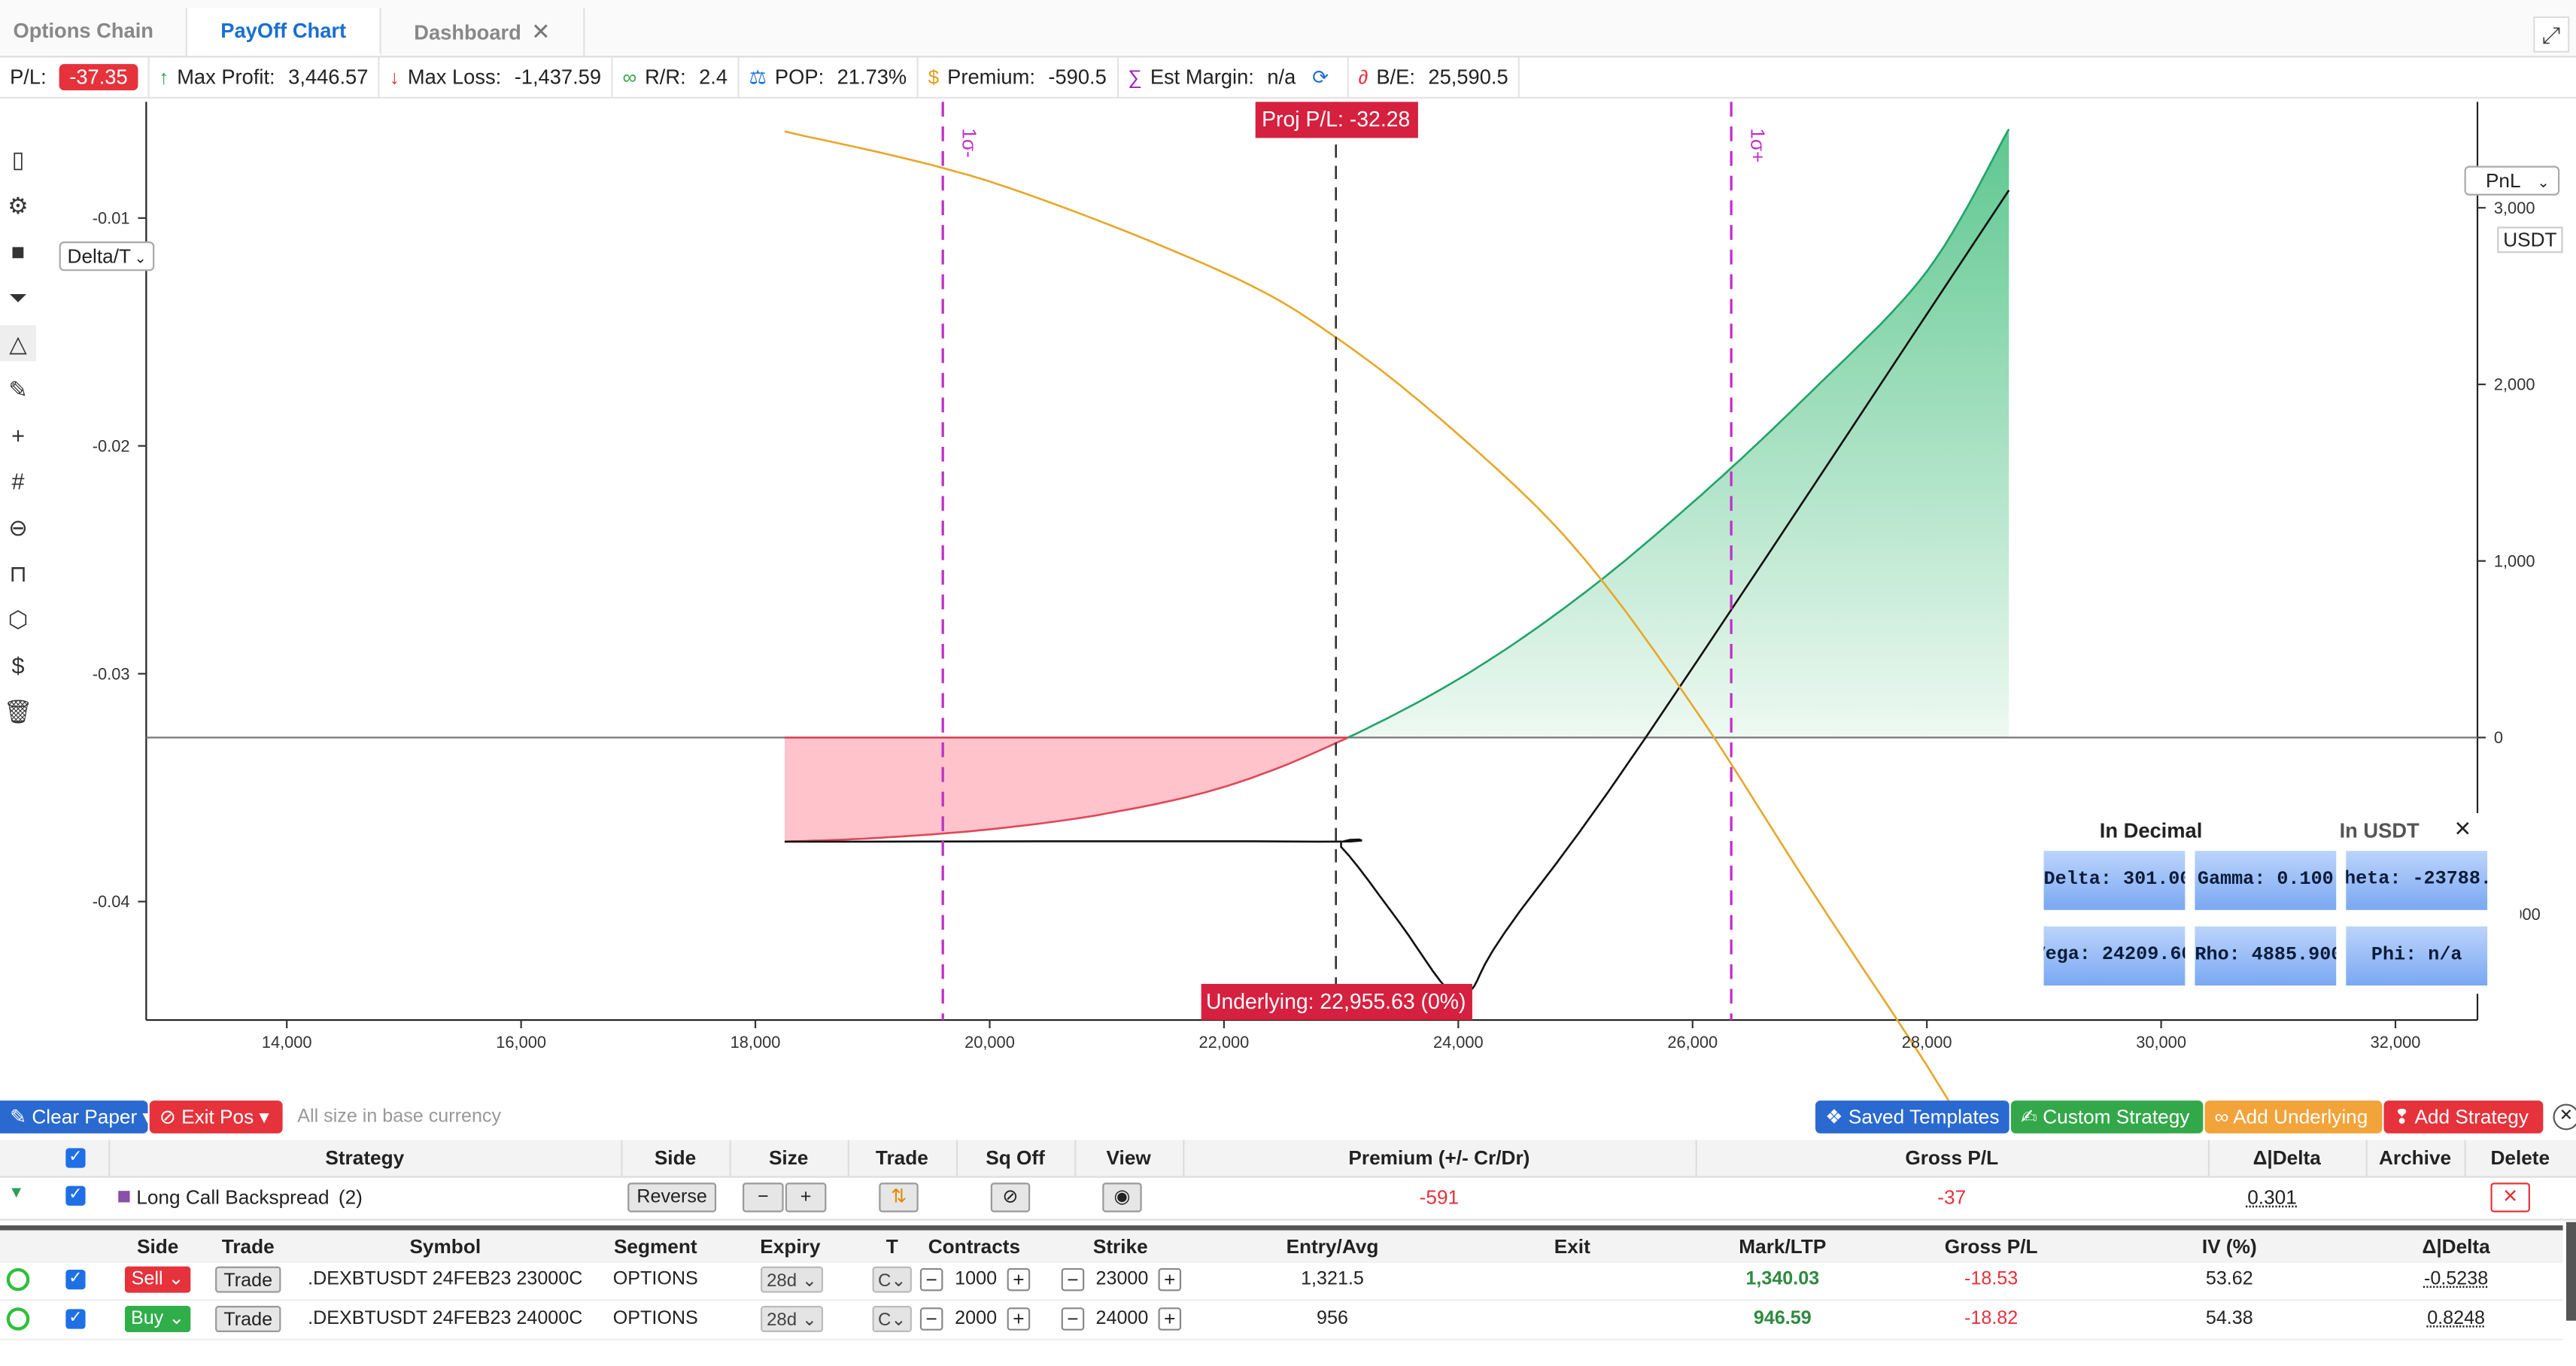  Describe the element at coordinates (2415, 1158) in the screenshot. I see `col-archive: Archive` at that location.